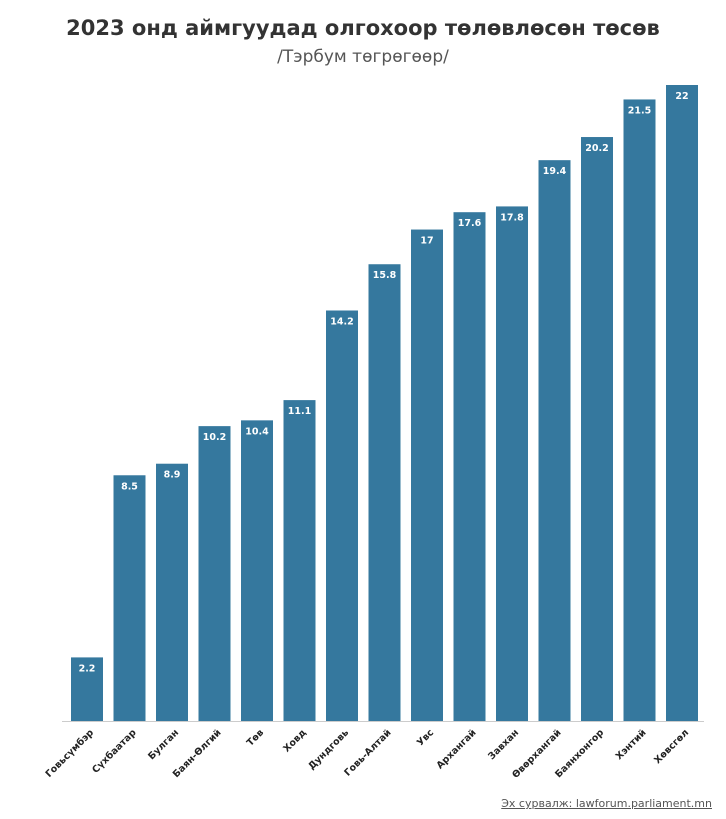  Describe the element at coordinates (385, 275) in the screenshot. I see `data-label: 15.8` at that location.